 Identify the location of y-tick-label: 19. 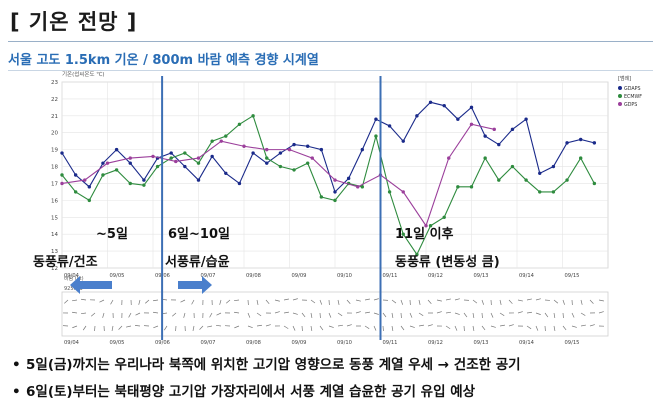
(54, 151).